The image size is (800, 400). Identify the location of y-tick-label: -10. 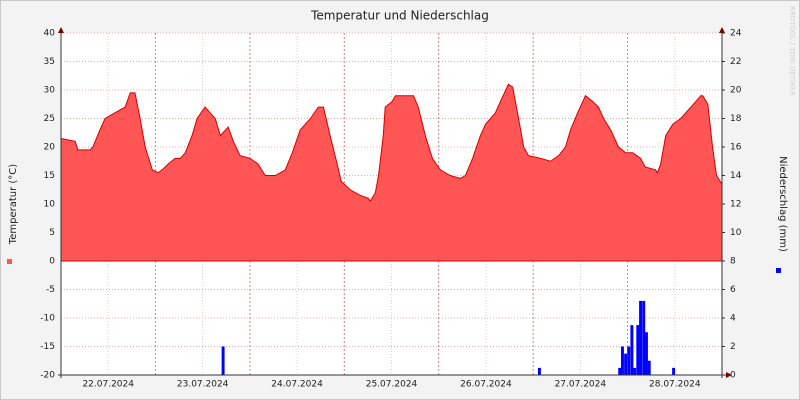
(47, 319).